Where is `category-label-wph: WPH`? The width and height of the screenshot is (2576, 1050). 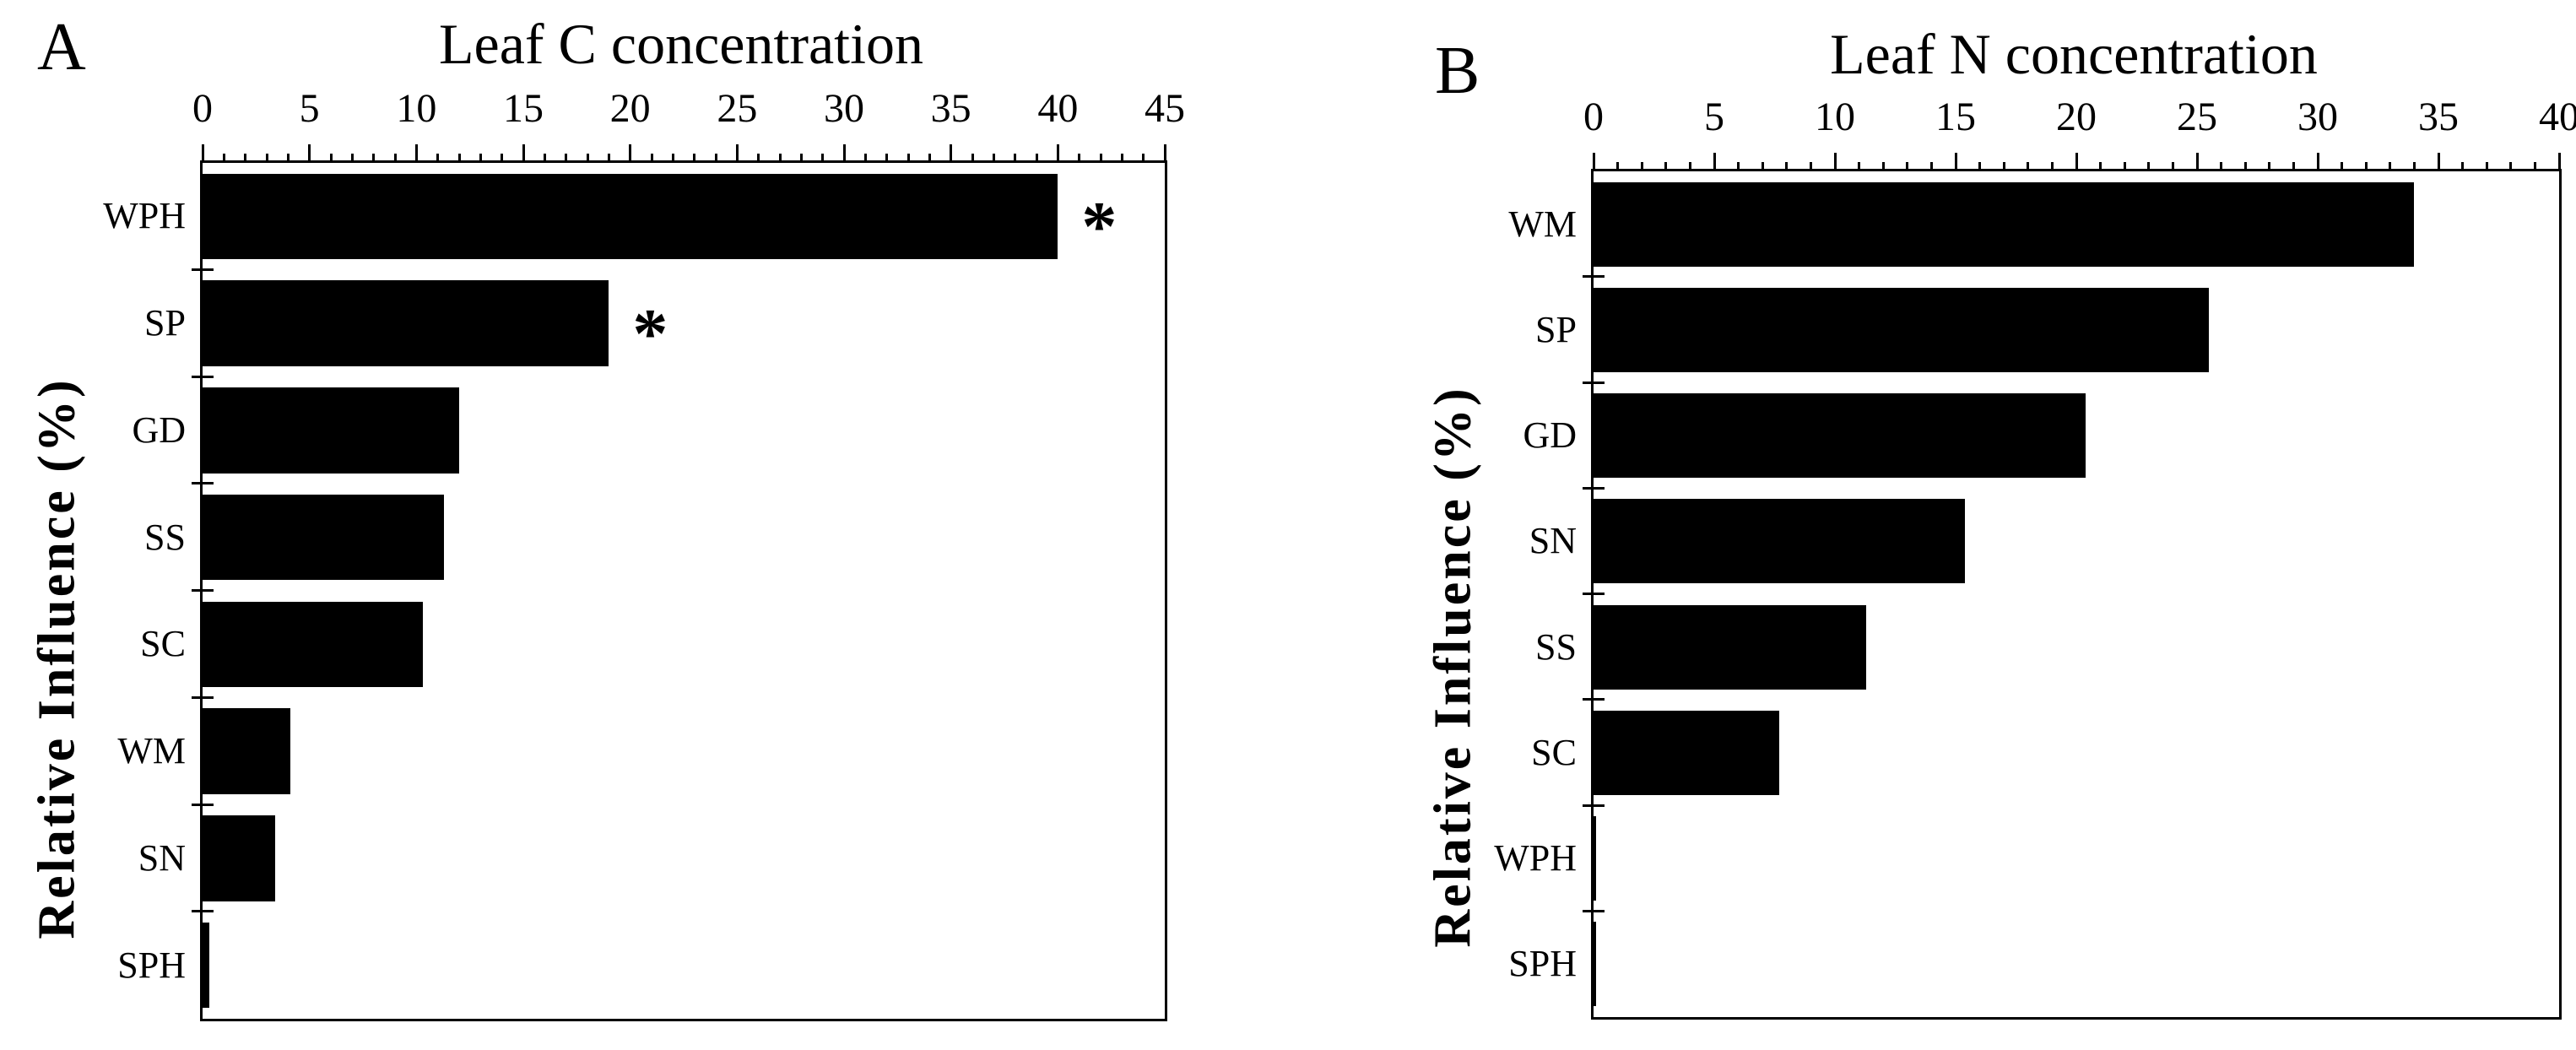 category-label-wph: WPH is located at coordinates (144, 216).